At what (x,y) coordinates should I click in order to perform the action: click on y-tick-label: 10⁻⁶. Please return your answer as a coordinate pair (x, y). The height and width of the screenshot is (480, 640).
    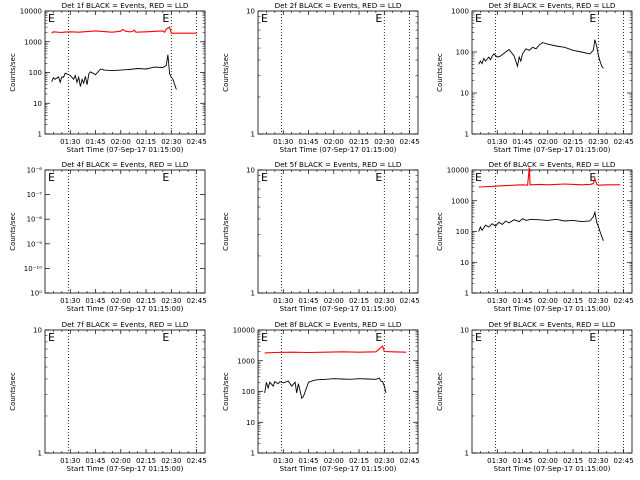
    Looking at the image, I should click on (35, 171).